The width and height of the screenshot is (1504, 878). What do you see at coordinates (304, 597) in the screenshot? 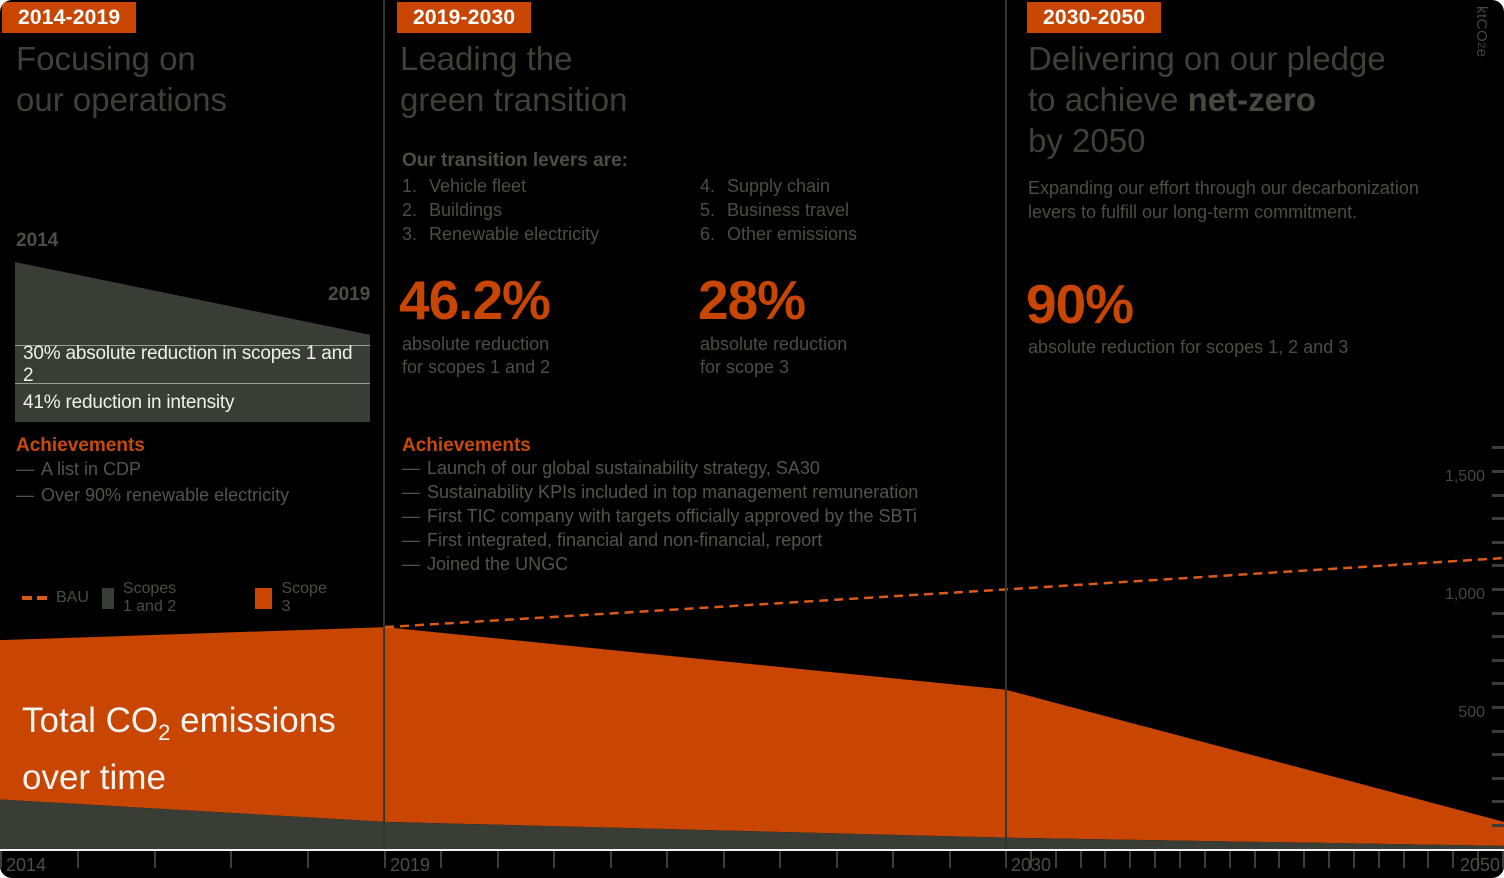
I see `legend-label: Scope 3` at bounding box center [304, 597].